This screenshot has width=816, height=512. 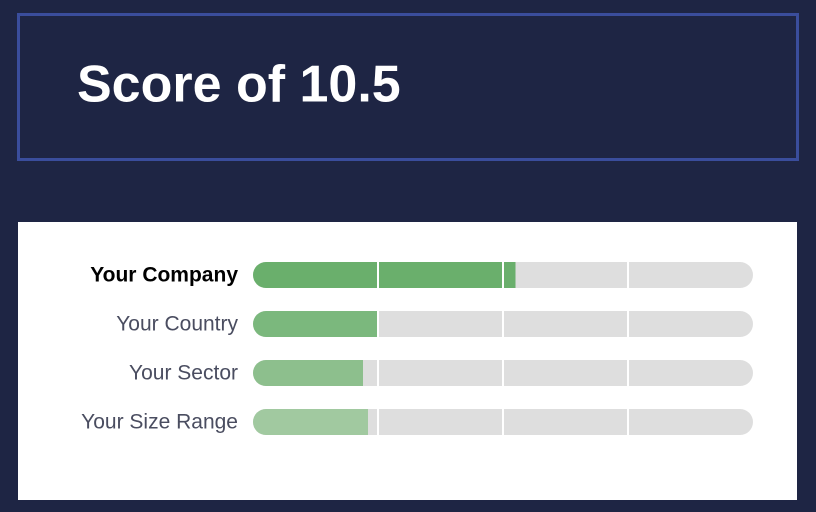 I want to click on category-label: Your Company, so click(x=164, y=275).